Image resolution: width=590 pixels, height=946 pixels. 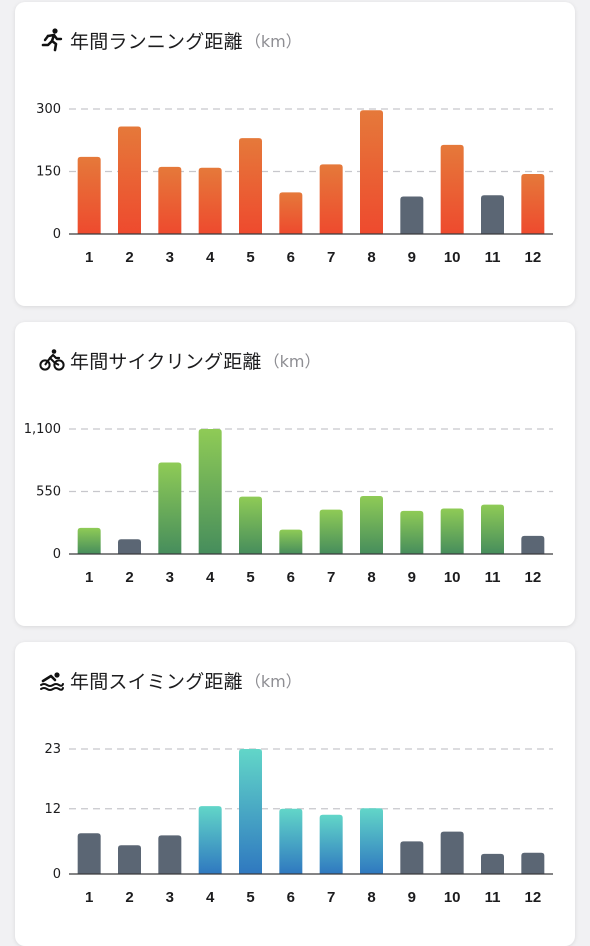 I want to click on card-header: 年間ランニング距離 （km）, so click(x=170, y=40).